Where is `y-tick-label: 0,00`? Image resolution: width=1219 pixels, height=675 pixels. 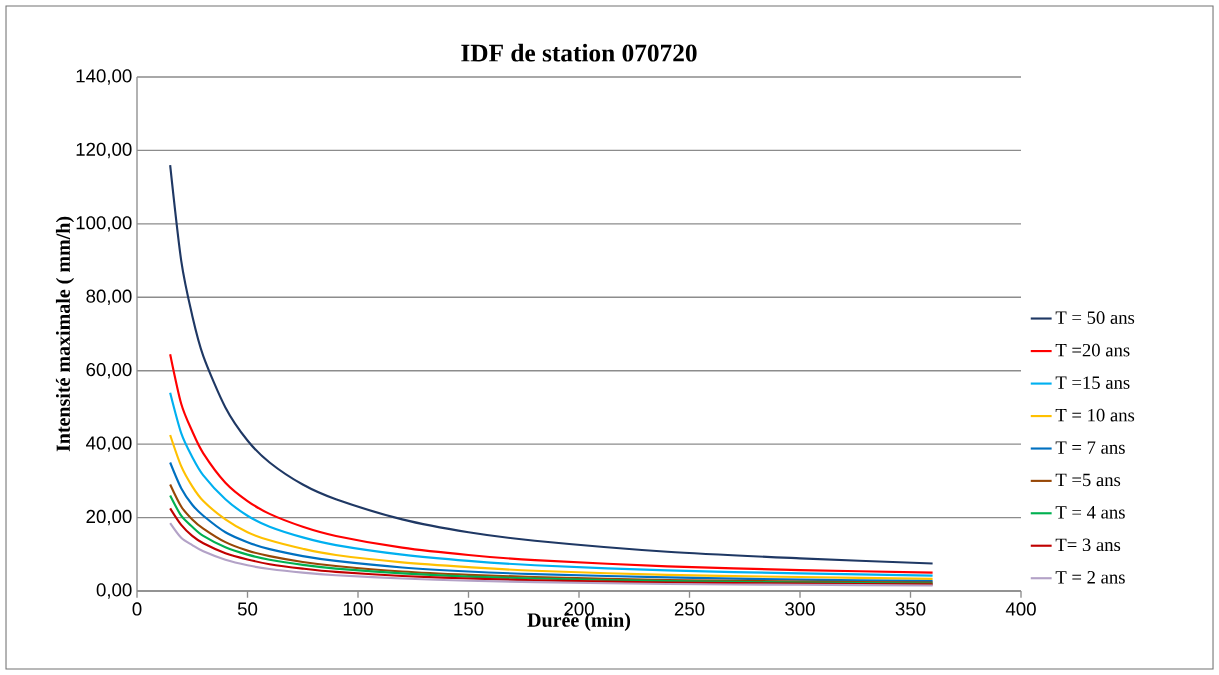 y-tick-label: 0,00 is located at coordinates (114, 591).